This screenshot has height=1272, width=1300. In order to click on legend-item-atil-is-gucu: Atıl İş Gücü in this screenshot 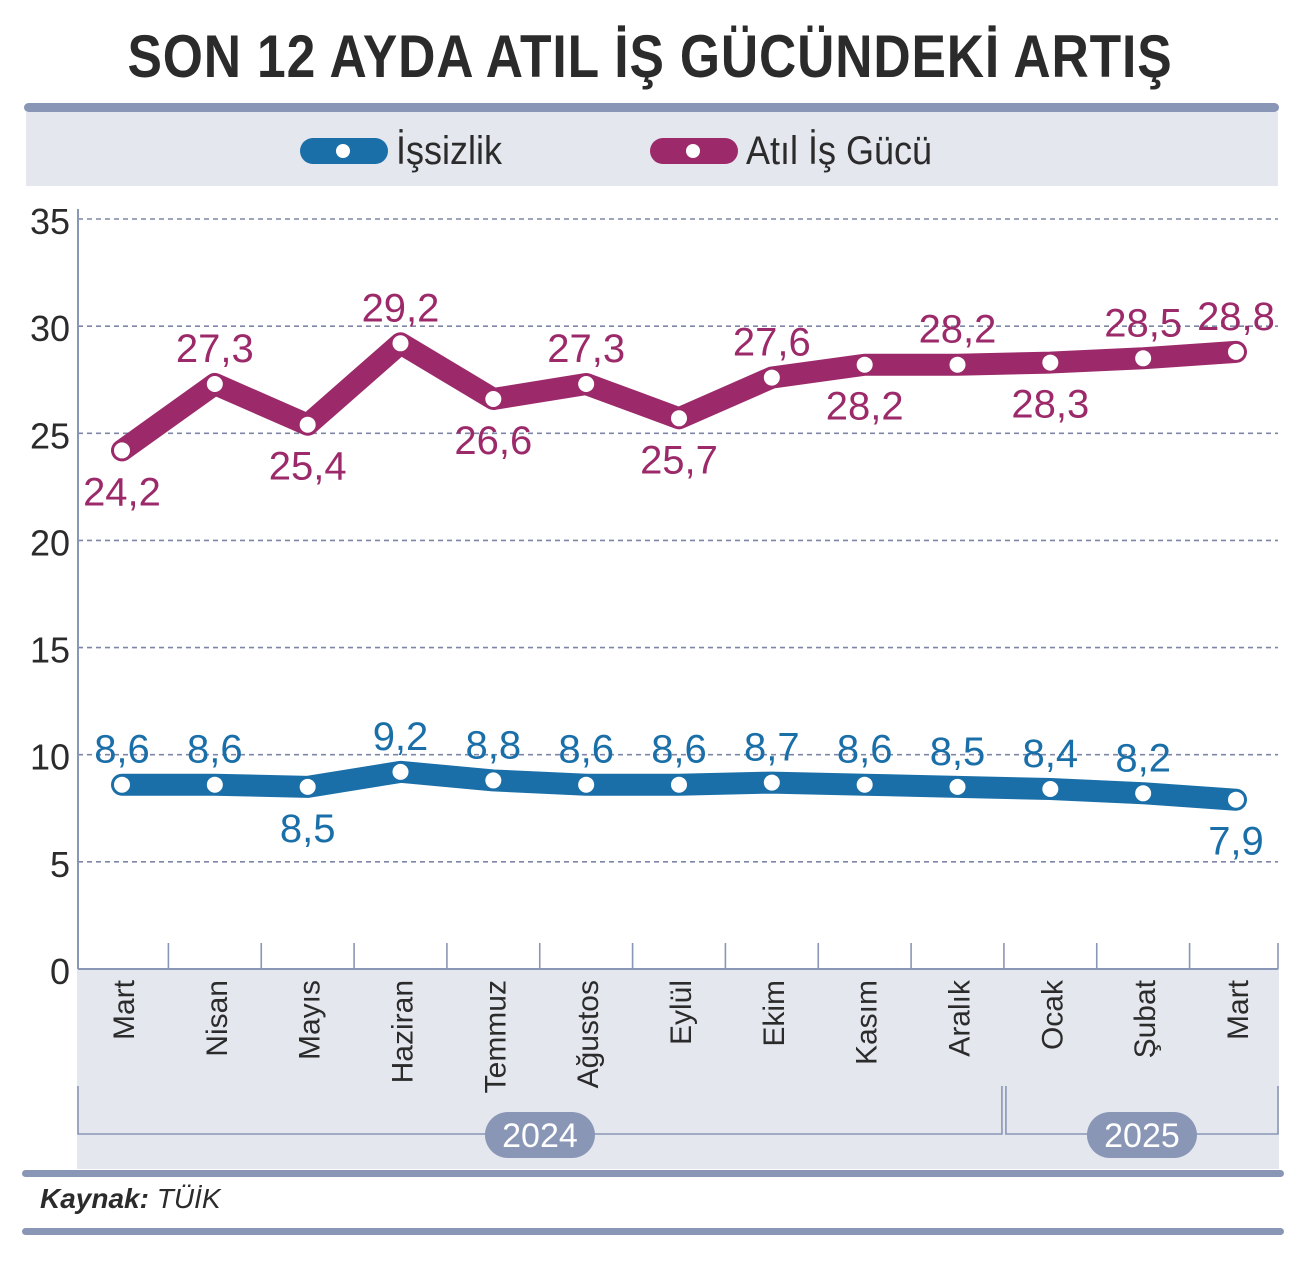, I will do `click(801, 151)`.